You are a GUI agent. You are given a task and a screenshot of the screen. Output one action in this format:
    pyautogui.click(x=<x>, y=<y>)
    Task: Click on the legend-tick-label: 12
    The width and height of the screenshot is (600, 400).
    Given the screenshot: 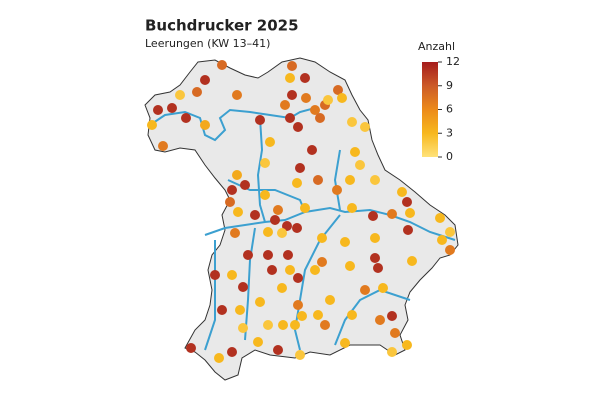 What is the action you would take?
    pyautogui.click(x=453, y=61)
    